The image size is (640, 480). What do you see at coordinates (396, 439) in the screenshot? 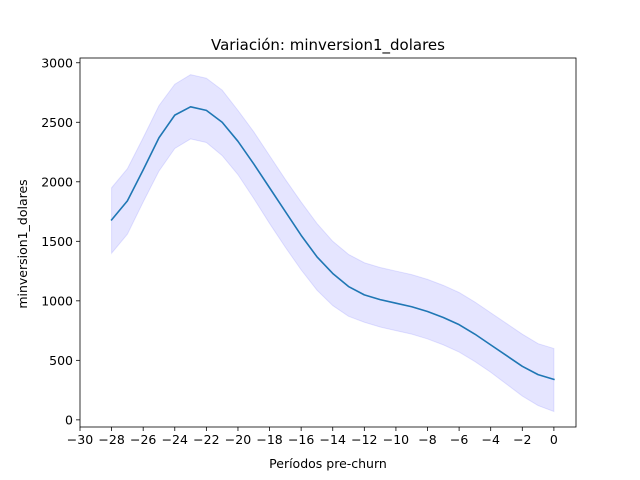
I see `x-tick-label: −10` at bounding box center [396, 439].